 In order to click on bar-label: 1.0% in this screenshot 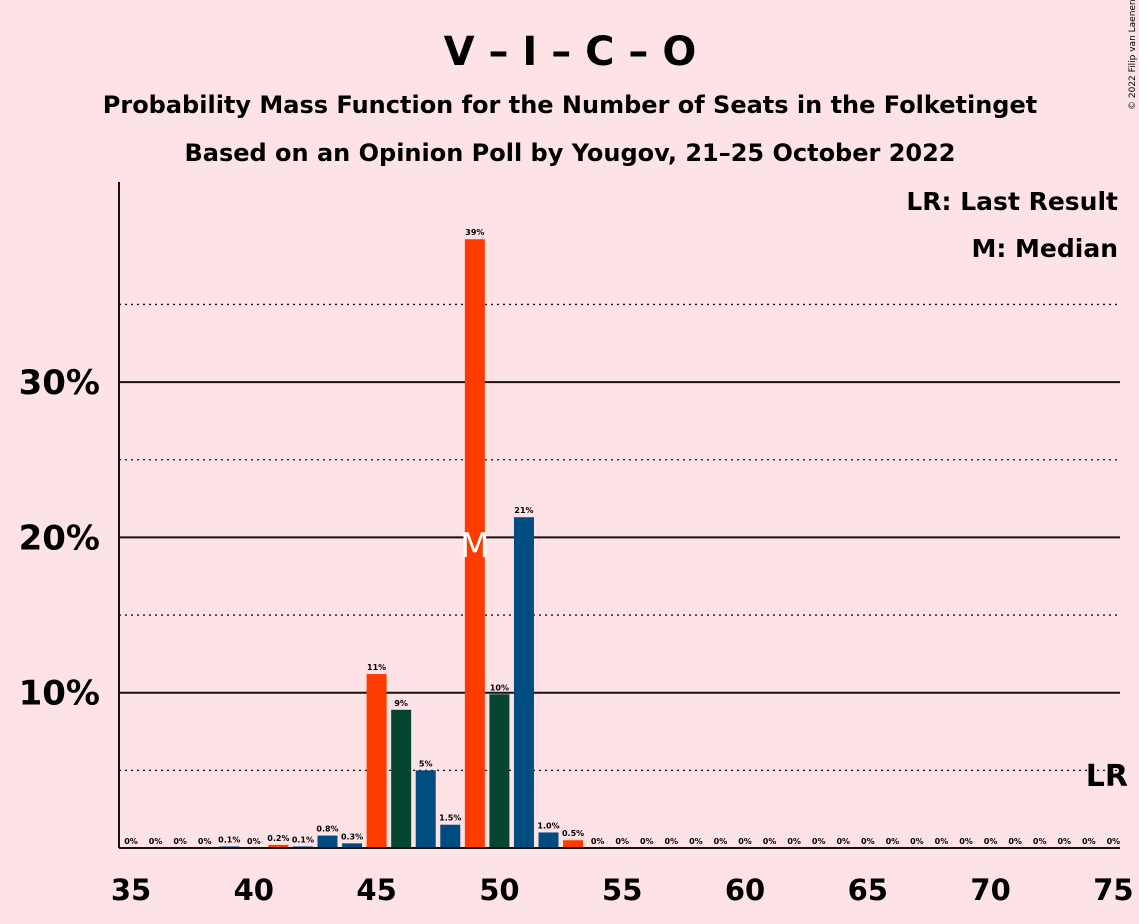, I will do `click(548, 825)`.